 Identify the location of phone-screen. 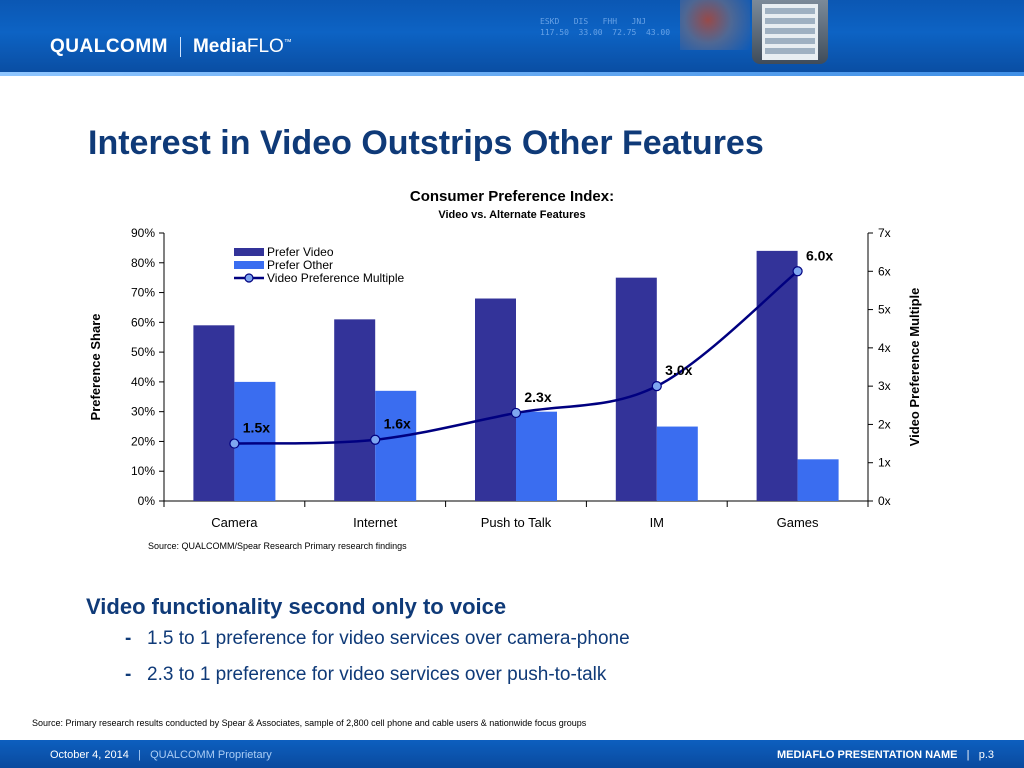
(790, 32).